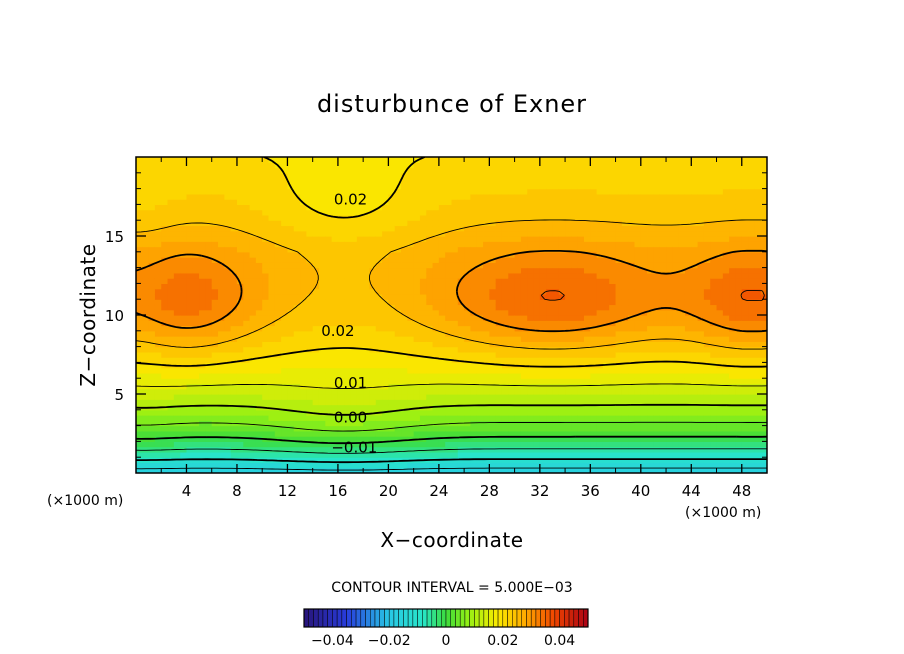 This screenshot has height=654, width=904. Describe the element at coordinates (114, 316) in the screenshot. I see `y-tick-label: 10` at that location.